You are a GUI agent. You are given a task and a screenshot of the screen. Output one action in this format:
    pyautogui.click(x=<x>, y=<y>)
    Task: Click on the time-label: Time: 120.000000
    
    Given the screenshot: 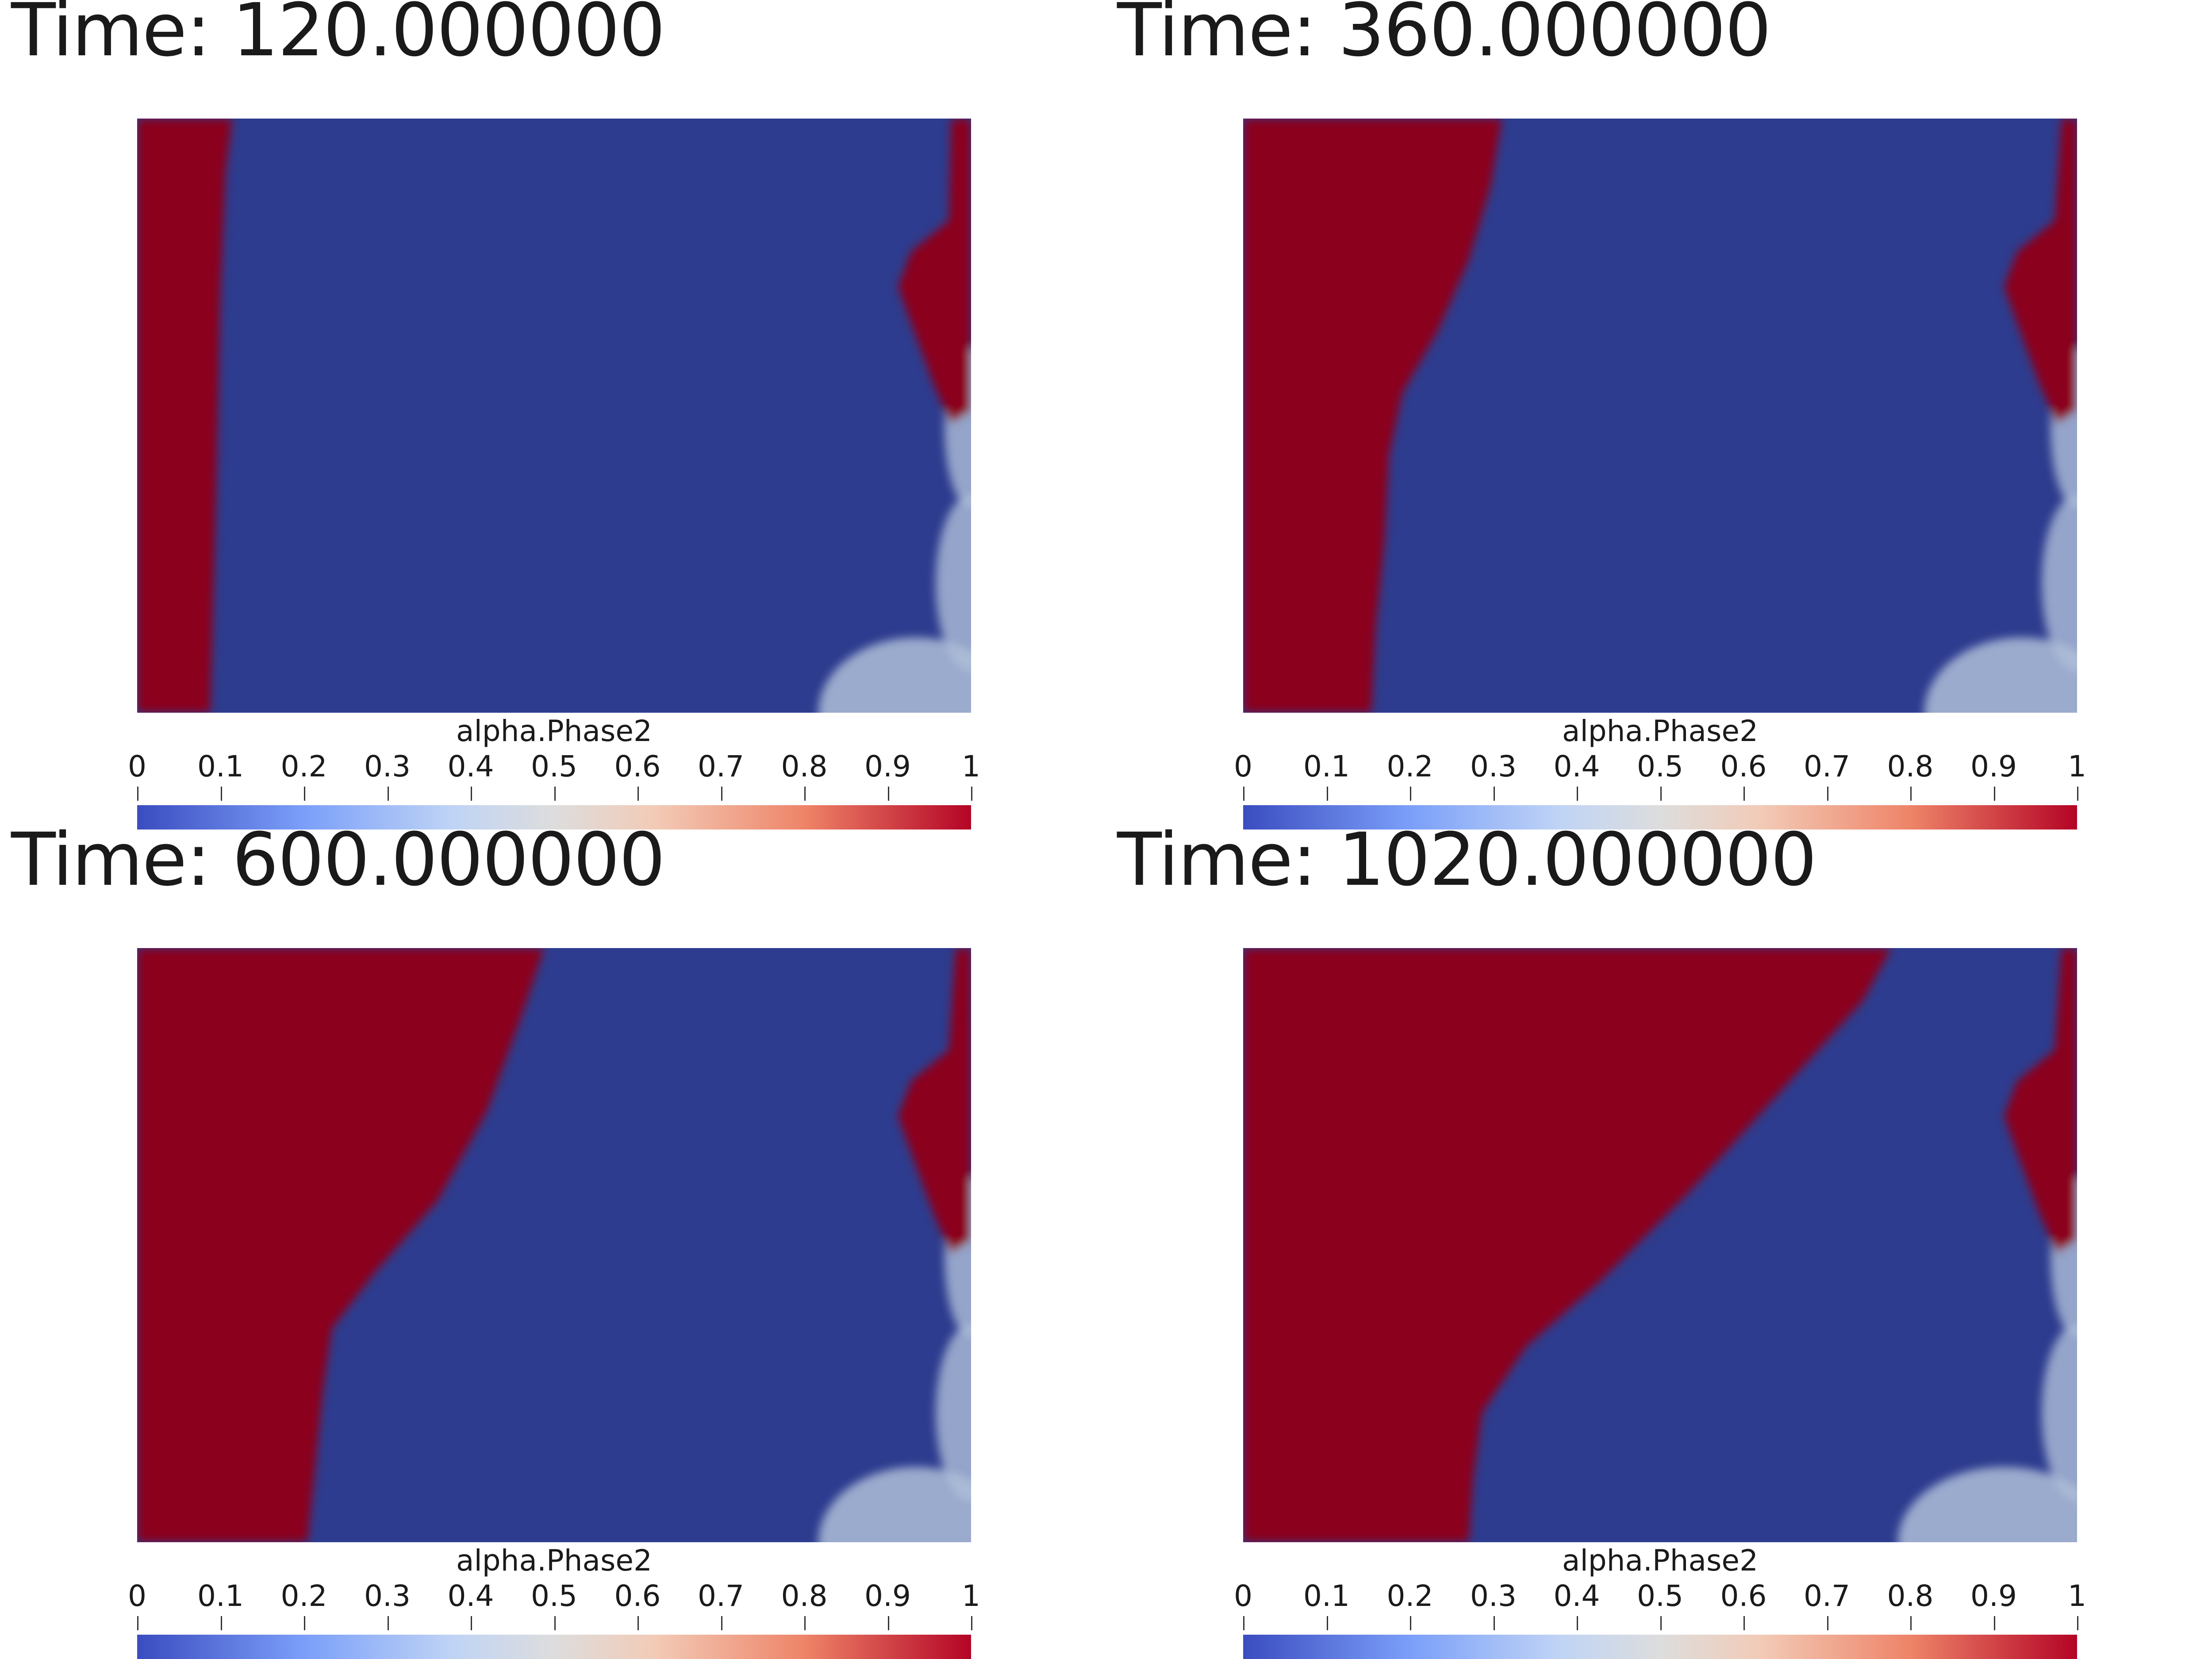 What is the action you would take?
    pyautogui.click(x=338, y=37)
    